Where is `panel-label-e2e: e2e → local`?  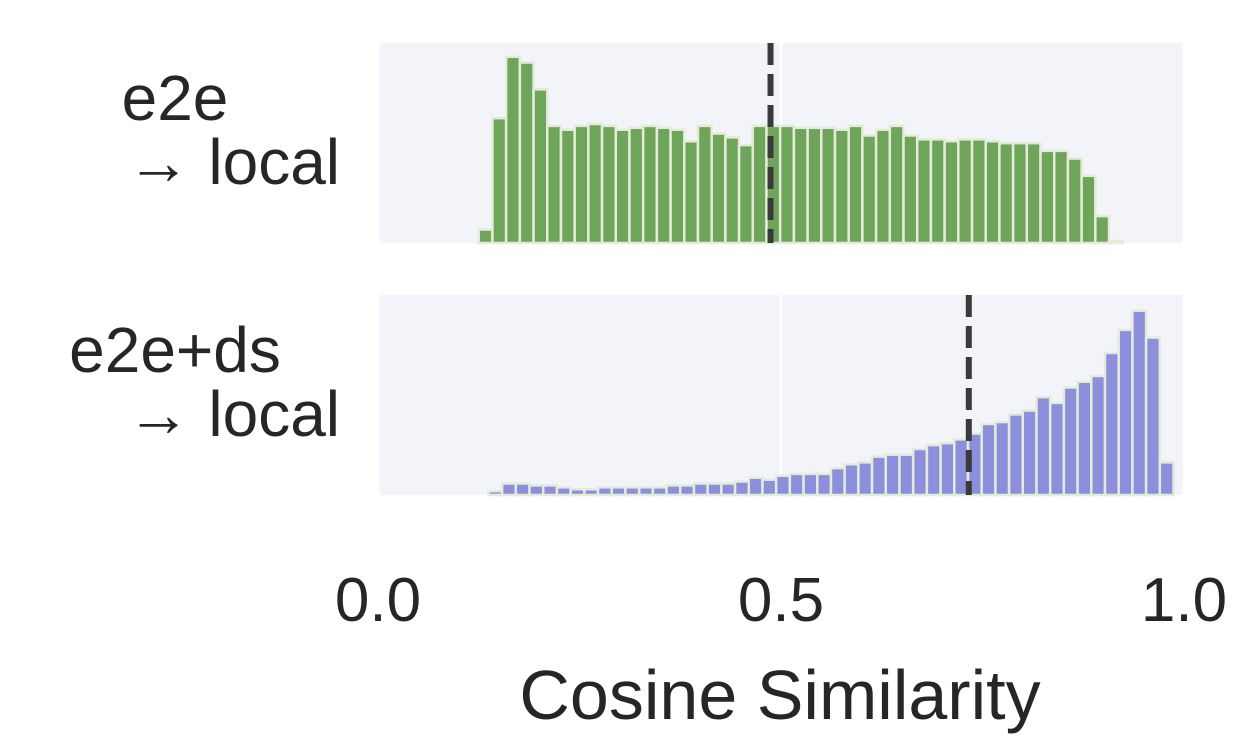 panel-label-e2e: e2e → local is located at coordinates (175, 130).